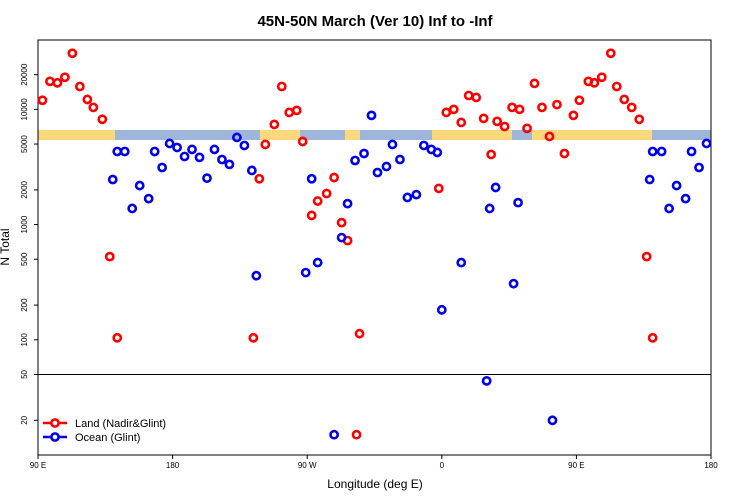 This screenshot has height=500, width=750. Describe the element at coordinates (24, 224) in the screenshot. I see `y-tick-label: 1000` at that location.